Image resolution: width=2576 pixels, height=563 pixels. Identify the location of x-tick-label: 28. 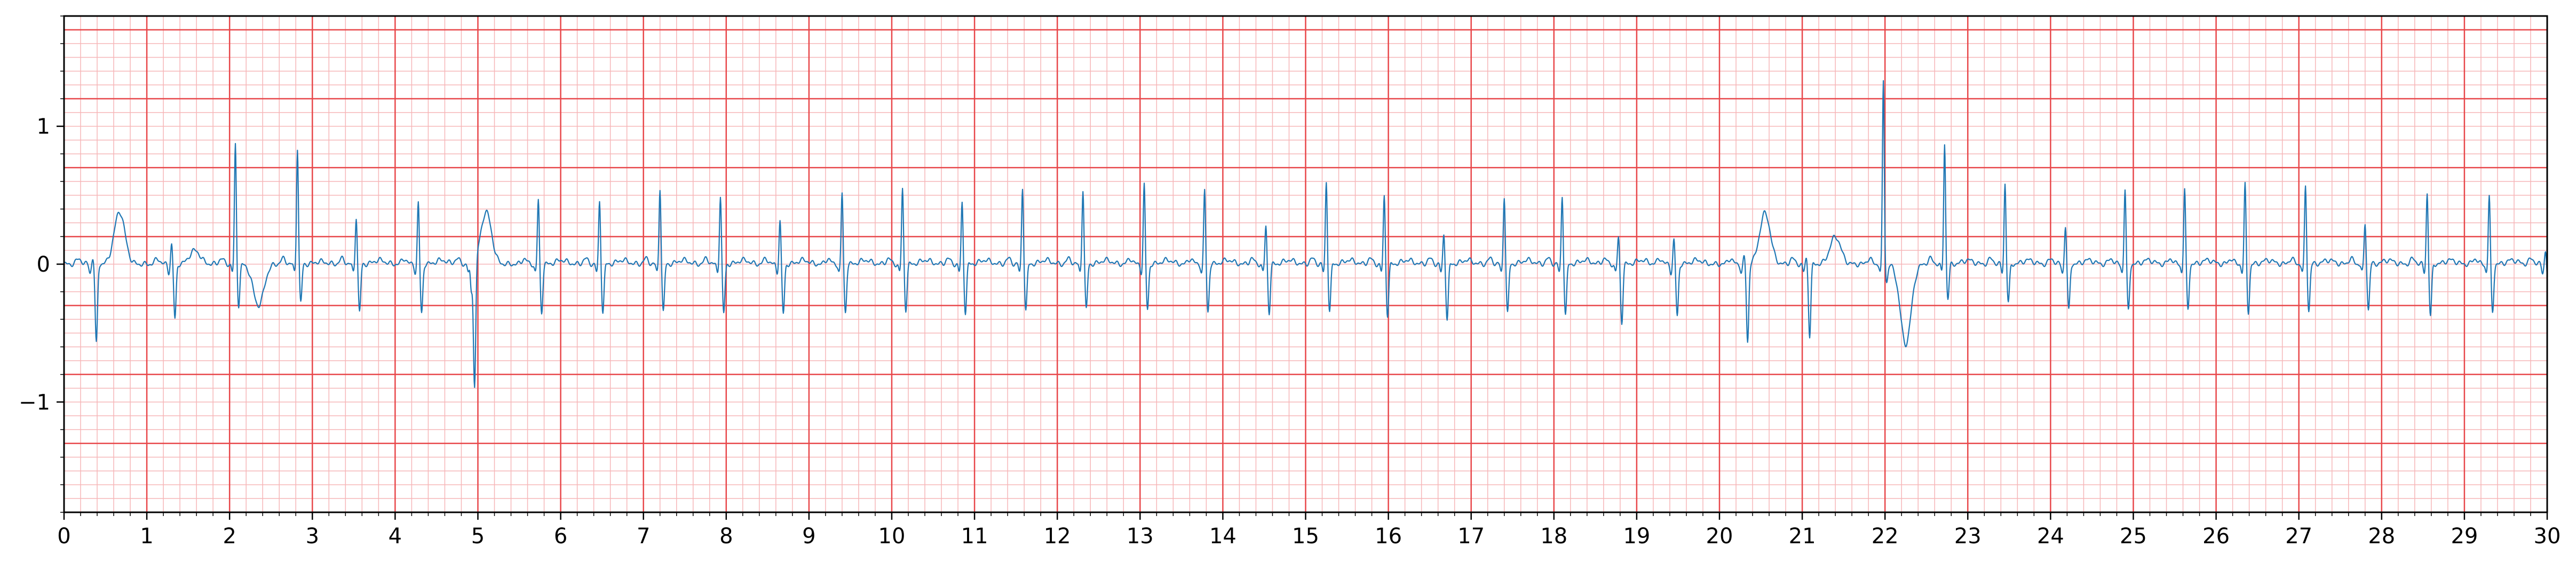
(2381, 536).